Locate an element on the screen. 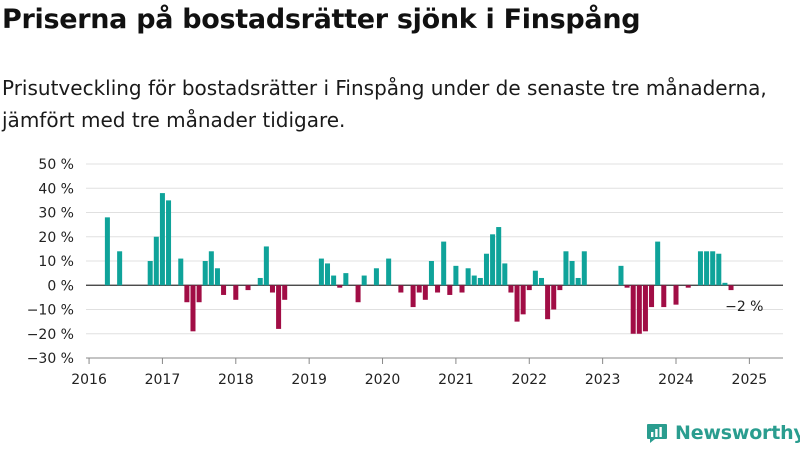 The image size is (800, 450). x-tick-label: 2017 is located at coordinates (163, 380).